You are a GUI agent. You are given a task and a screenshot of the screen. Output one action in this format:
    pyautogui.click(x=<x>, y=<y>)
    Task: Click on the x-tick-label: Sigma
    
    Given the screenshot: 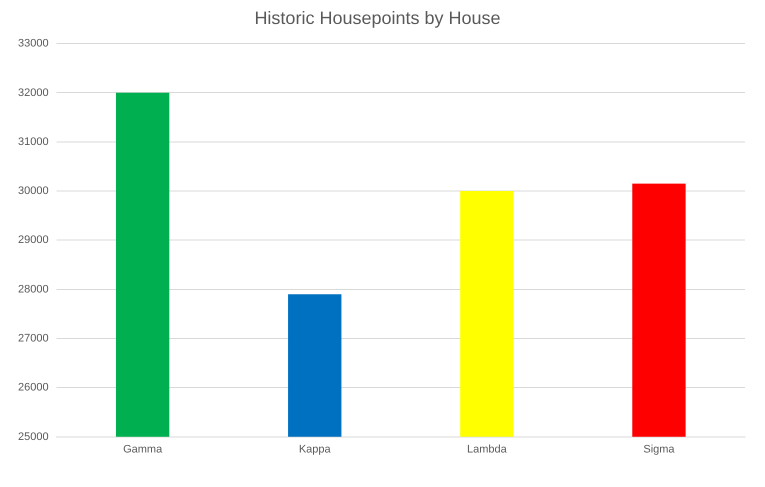 What is the action you would take?
    pyautogui.click(x=659, y=449)
    